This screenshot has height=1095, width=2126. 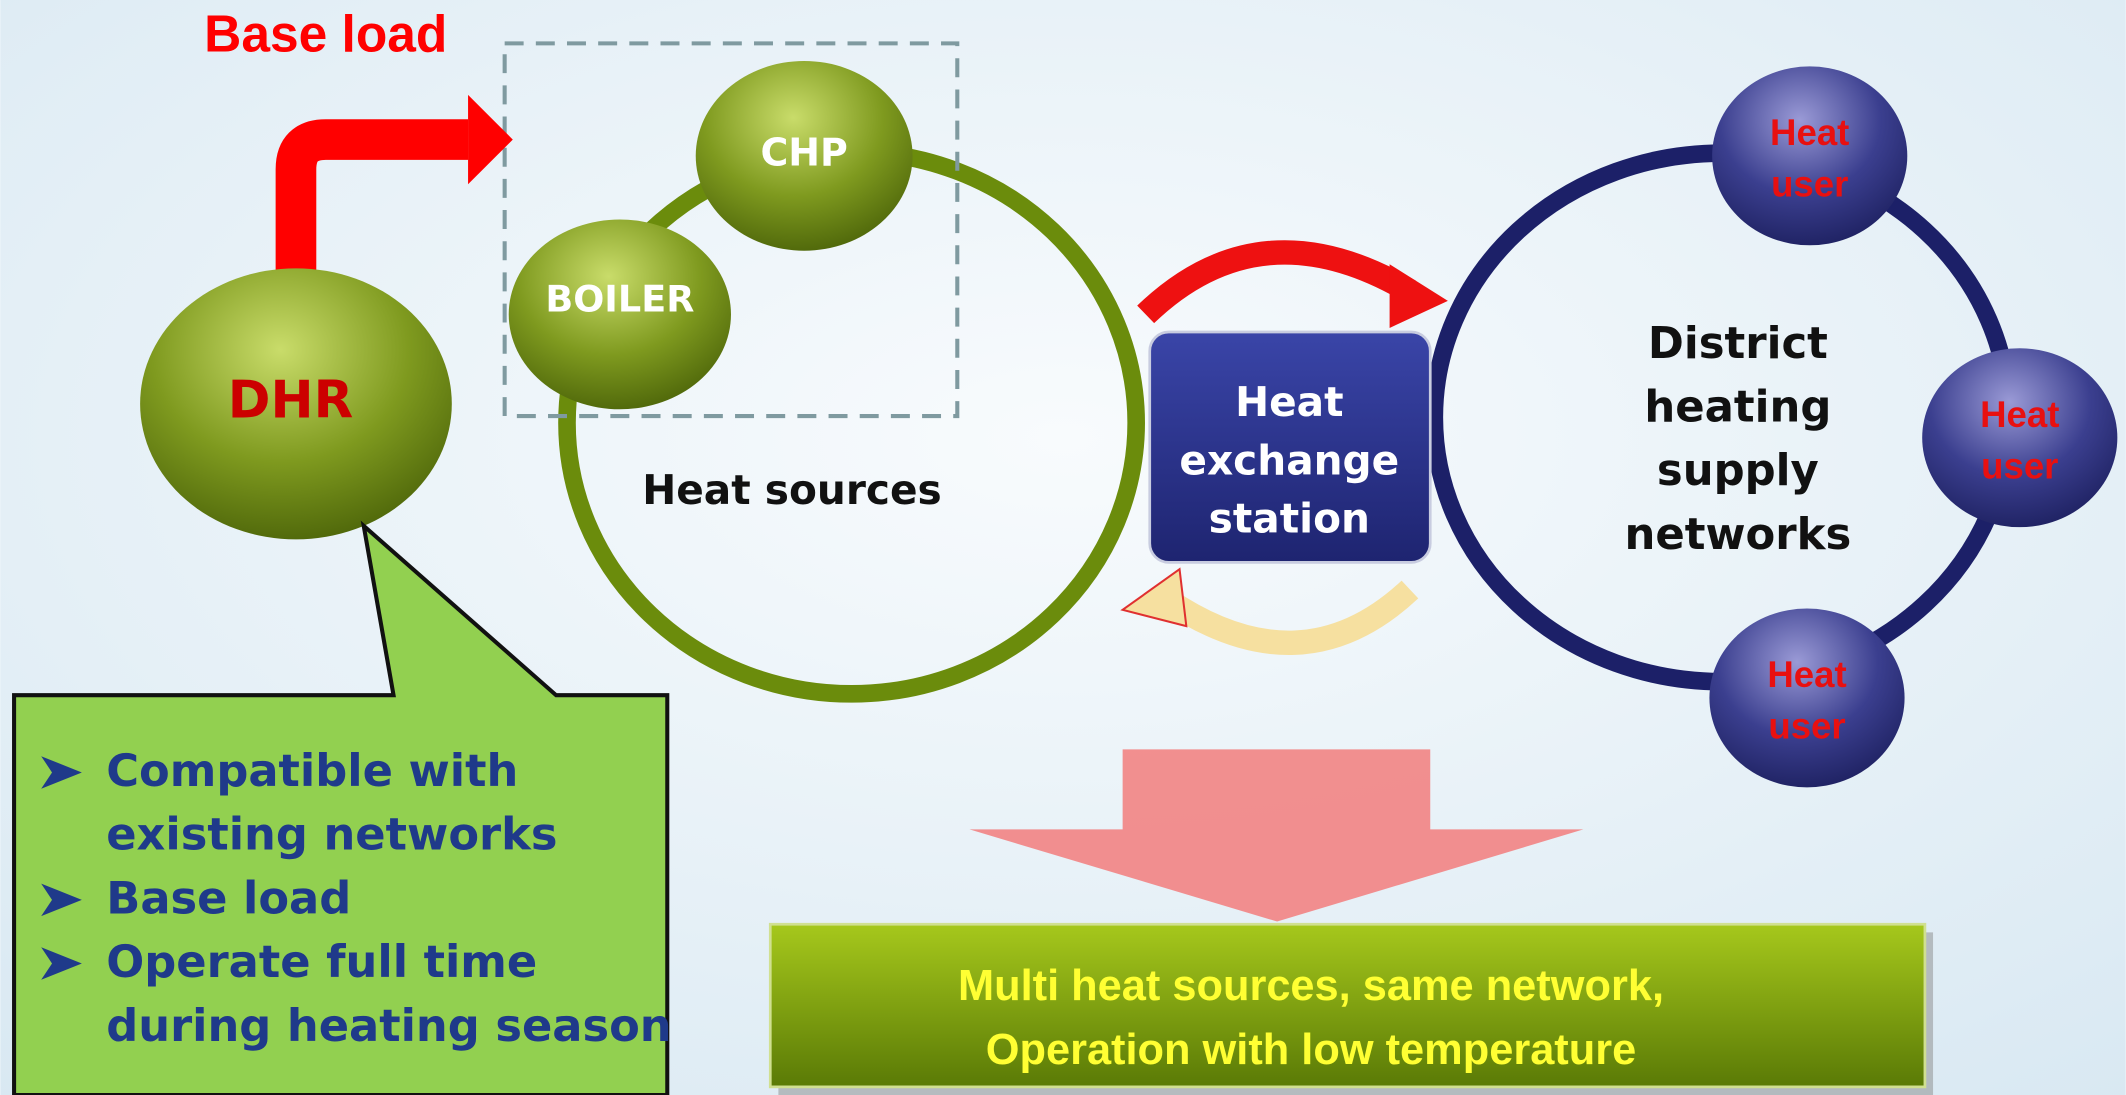 I want to click on callout-line: Base load, so click(x=228, y=897).